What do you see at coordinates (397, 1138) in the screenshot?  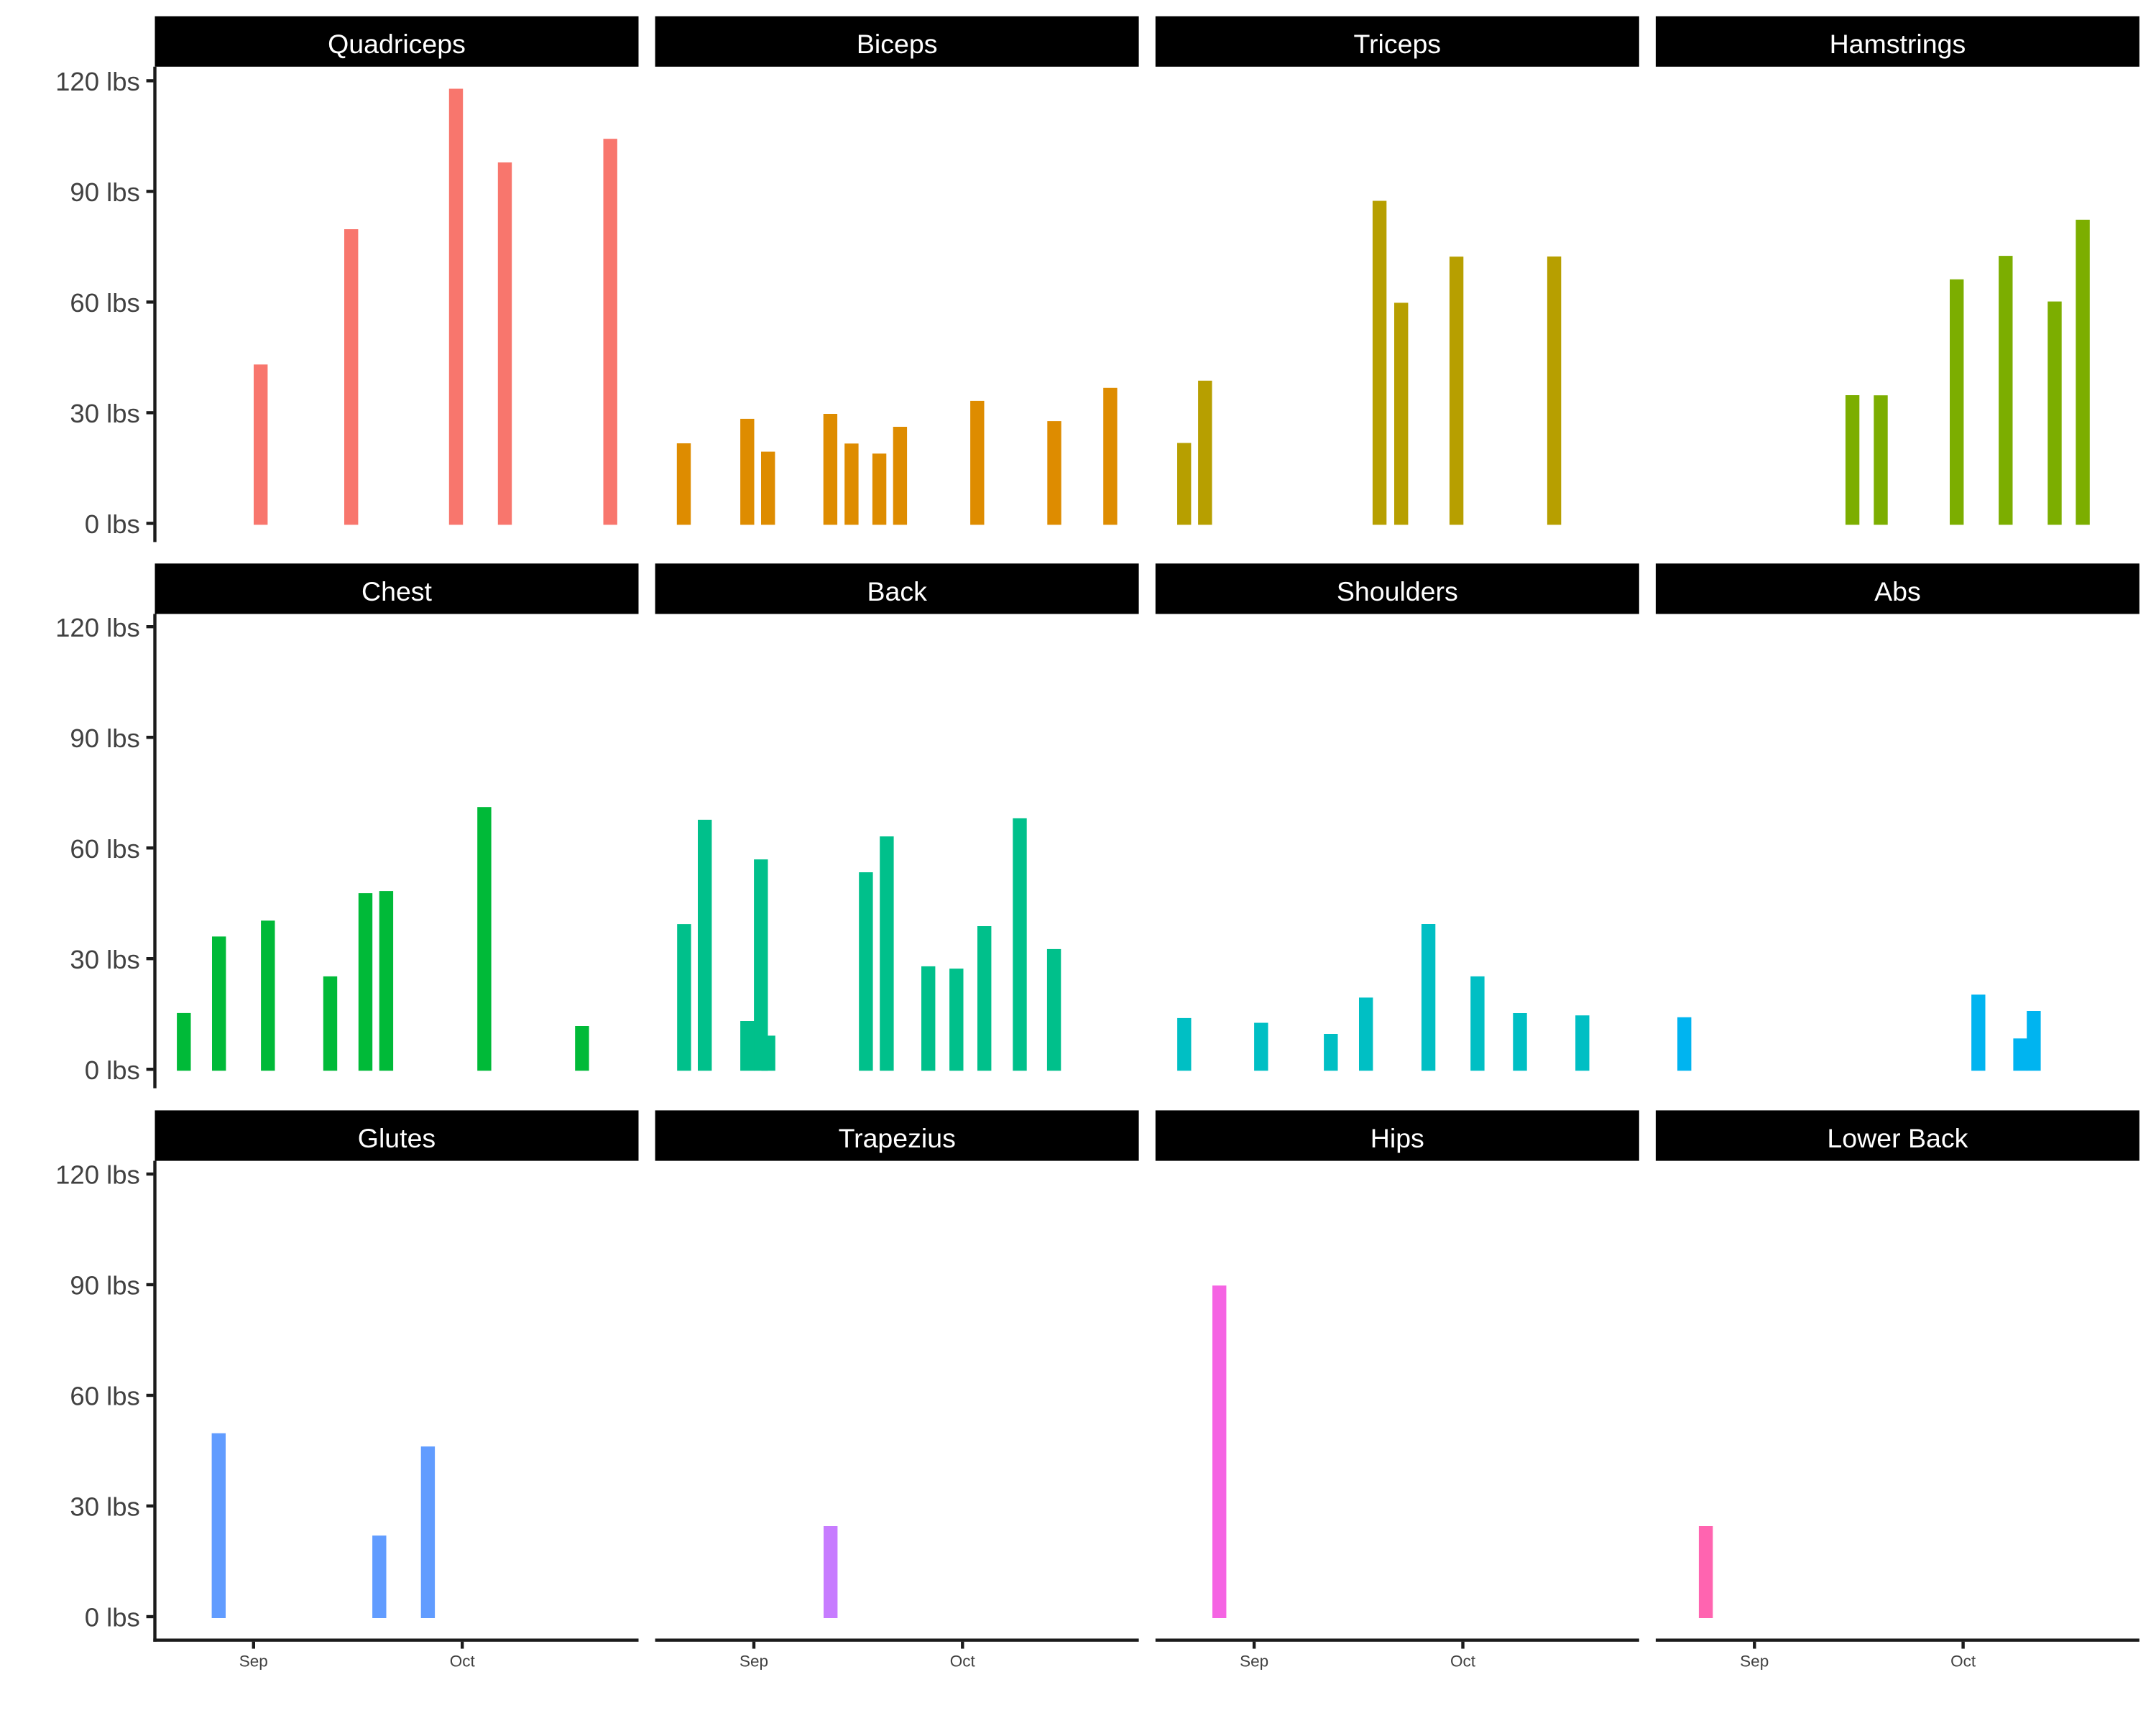 I see `svg-text: Glutes` at bounding box center [397, 1138].